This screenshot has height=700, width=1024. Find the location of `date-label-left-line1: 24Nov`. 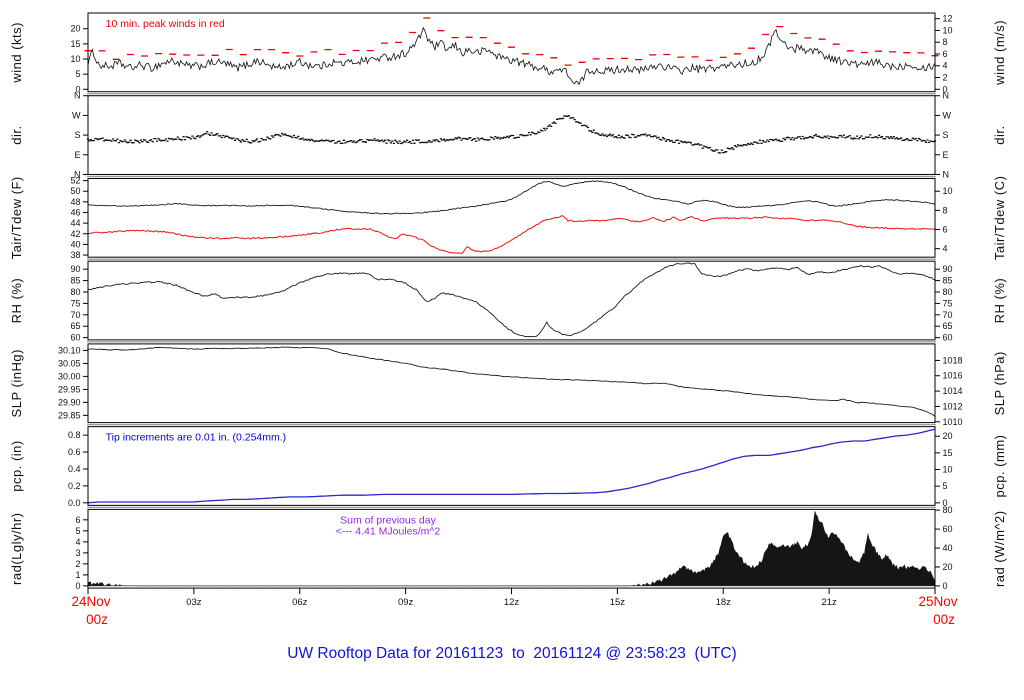

date-label-left-line1: 24Nov is located at coordinates (90, 601).